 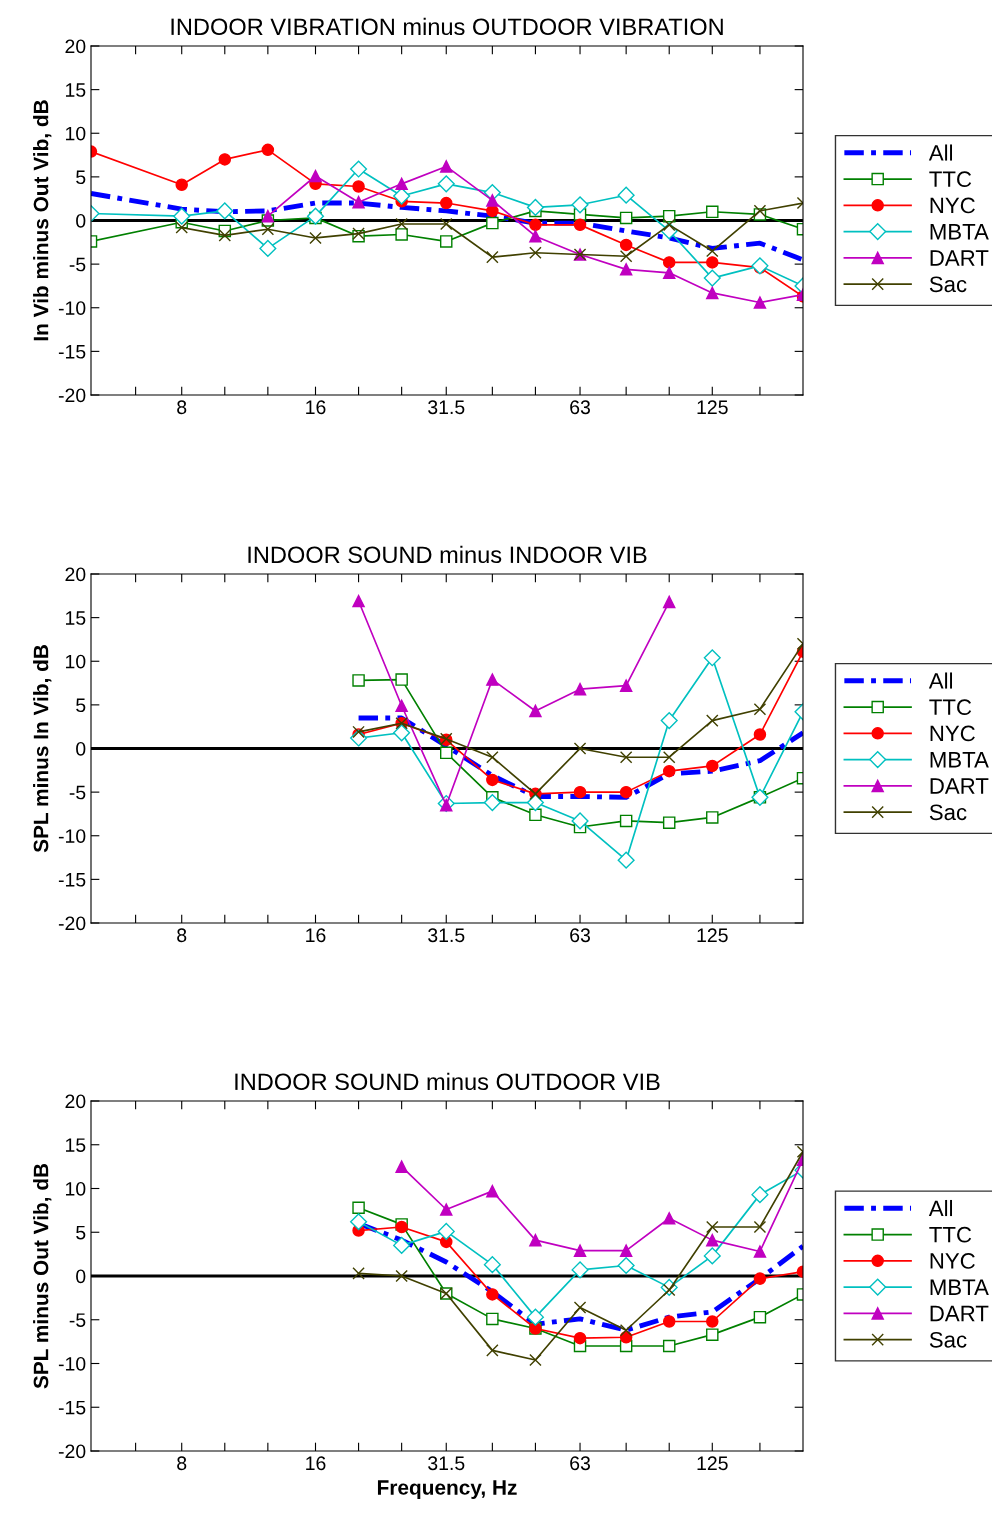 What do you see at coordinates (447, 1489) in the screenshot?
I see `x-axis-title: Frequency, Hz` at bounding box center [447, 1489].